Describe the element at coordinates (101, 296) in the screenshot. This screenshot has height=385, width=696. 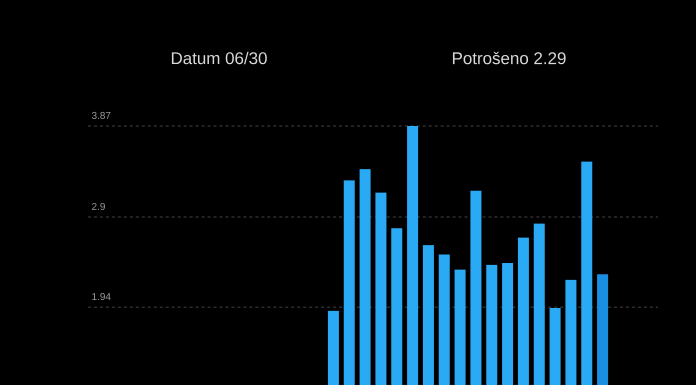
I see `y-tick-label: 1.94` at that location.